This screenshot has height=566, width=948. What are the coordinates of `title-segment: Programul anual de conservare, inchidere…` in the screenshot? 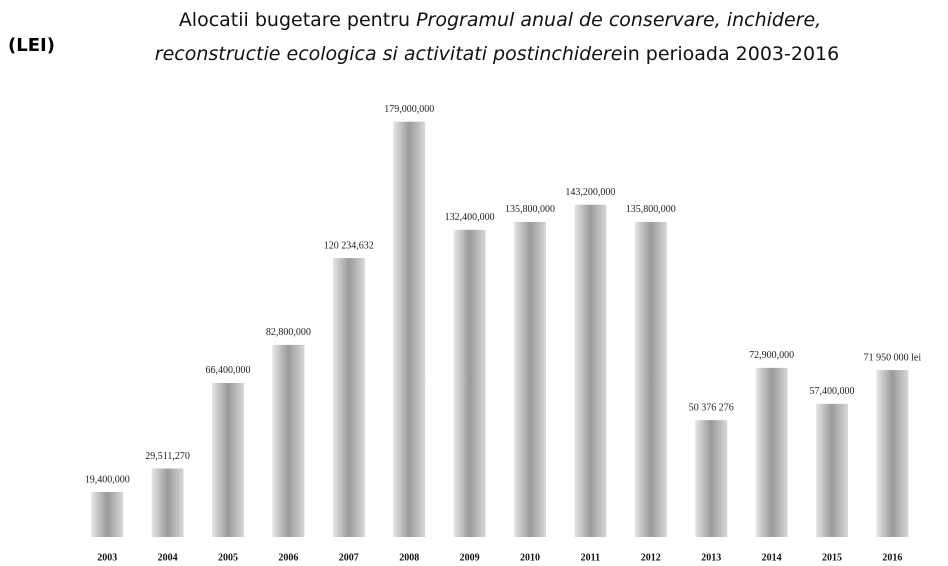 It's located at (618, 20).